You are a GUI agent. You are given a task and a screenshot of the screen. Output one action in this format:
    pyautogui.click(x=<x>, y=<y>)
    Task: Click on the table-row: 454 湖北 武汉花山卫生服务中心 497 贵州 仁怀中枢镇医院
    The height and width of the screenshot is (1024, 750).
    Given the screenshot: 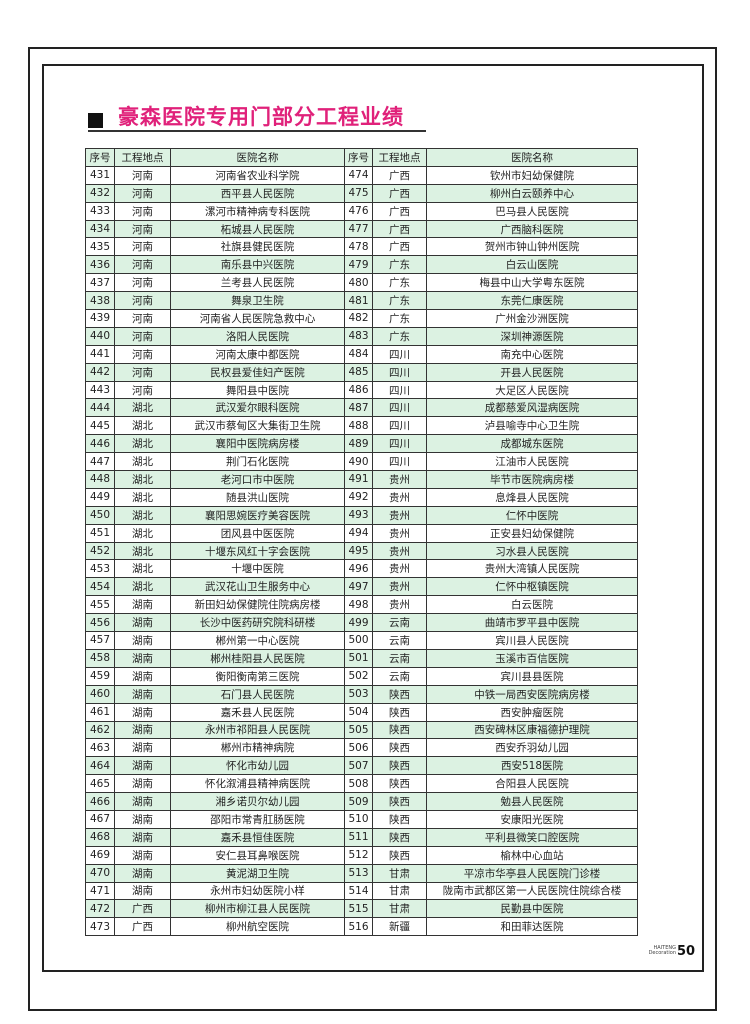 What is the action you would take?
    pyautogui.click(x=361, y=587)
    